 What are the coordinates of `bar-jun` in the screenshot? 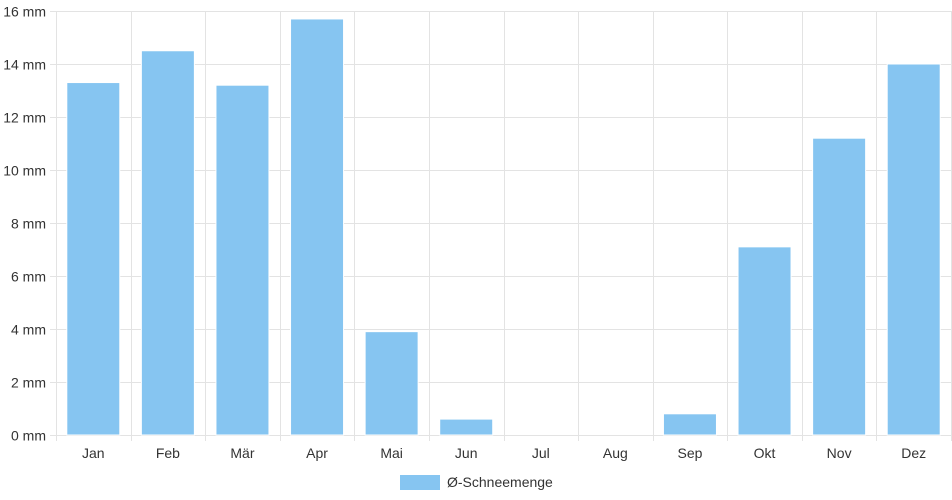 It's located at (466, 427).